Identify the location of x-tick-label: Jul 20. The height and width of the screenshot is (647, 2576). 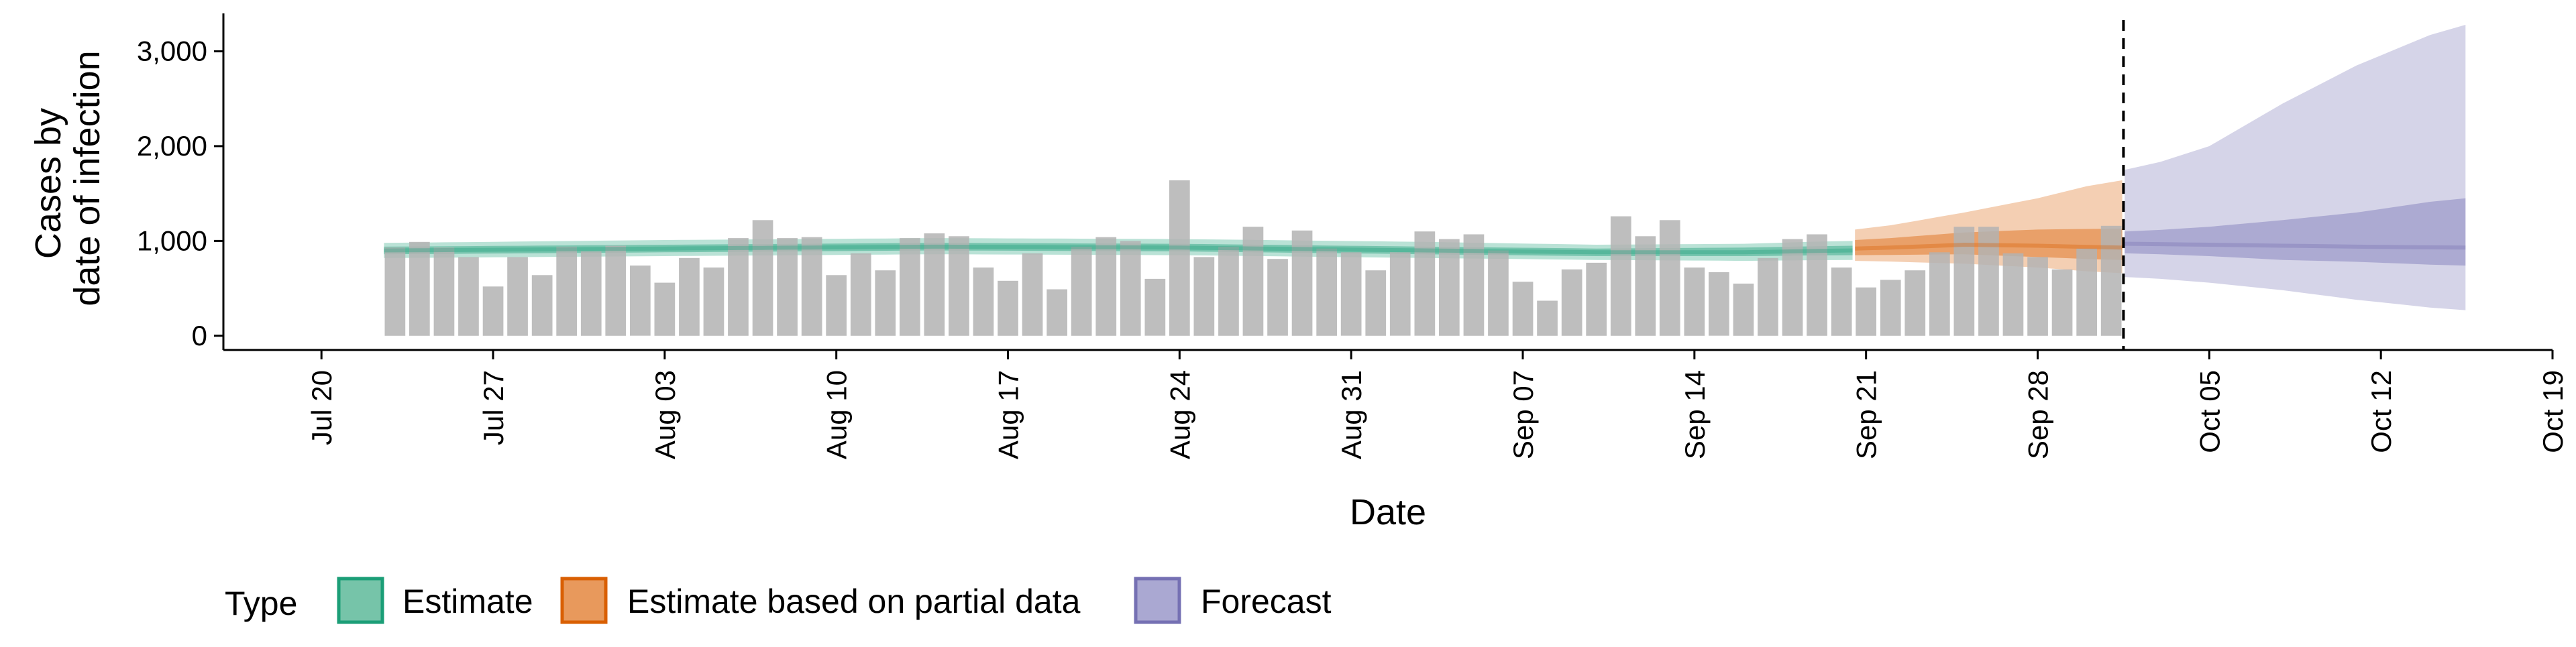
(321, 407).